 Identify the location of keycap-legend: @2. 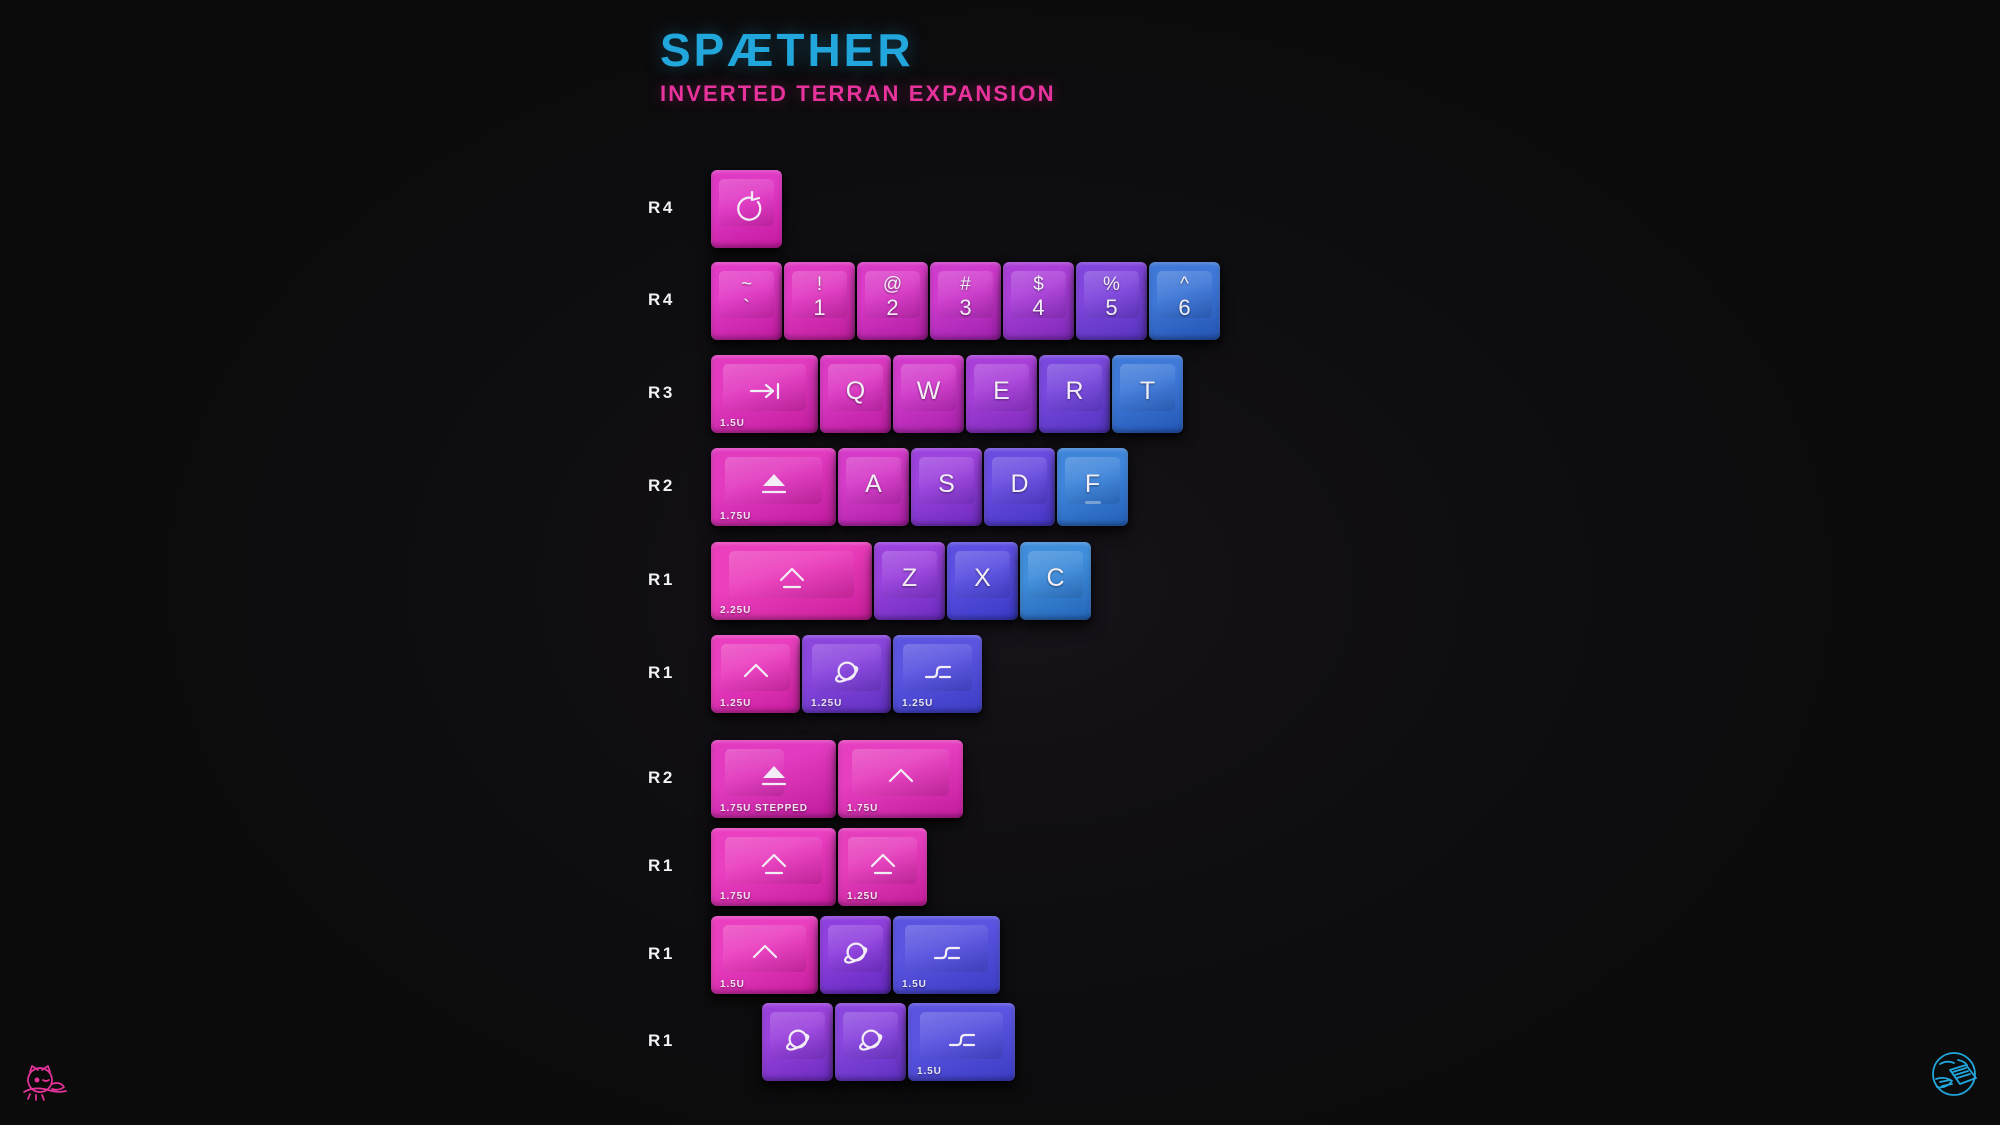
(892, 301).